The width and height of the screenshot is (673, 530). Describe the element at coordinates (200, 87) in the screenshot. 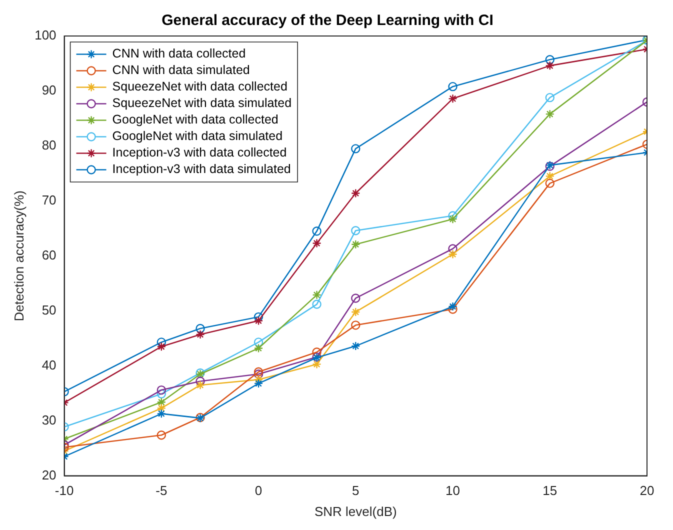

I see `legend-label: SqueezeNet with data collected` at that location.